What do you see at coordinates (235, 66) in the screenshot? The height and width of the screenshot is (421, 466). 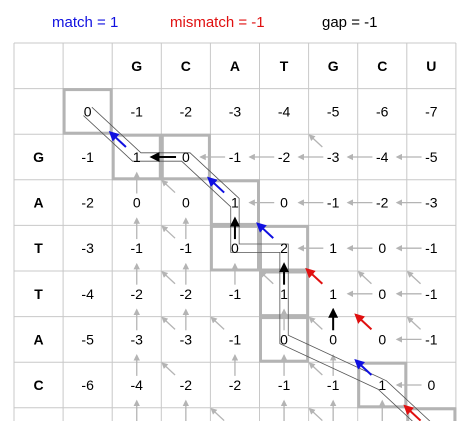 I see `top-sequence-letter: A` at bounding box center [235, 66].